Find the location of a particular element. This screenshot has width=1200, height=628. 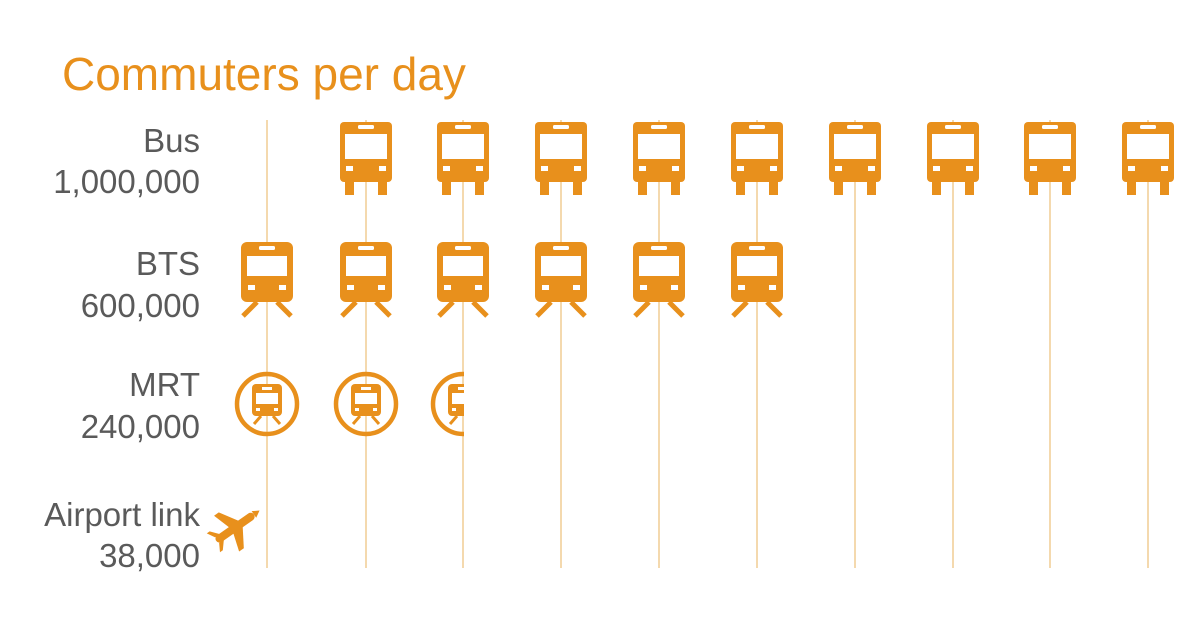

row-value-bus: 1,000,000 is located at coordinates (126, 181).